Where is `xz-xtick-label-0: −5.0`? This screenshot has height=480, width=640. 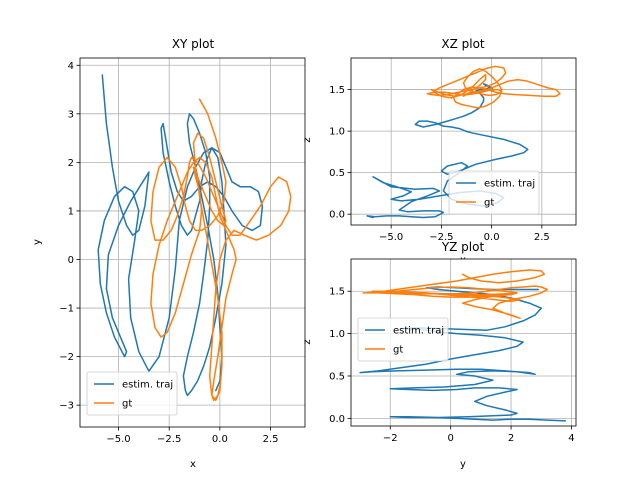
xz-xtick-label-0: −5.0 is located at coordinates (391, 237).